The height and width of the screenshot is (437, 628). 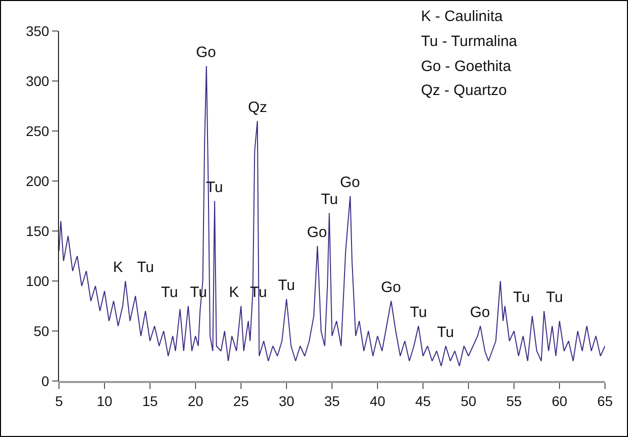 I want to click on annotation: Tu - Turmalina, so click(x=469, y=41).